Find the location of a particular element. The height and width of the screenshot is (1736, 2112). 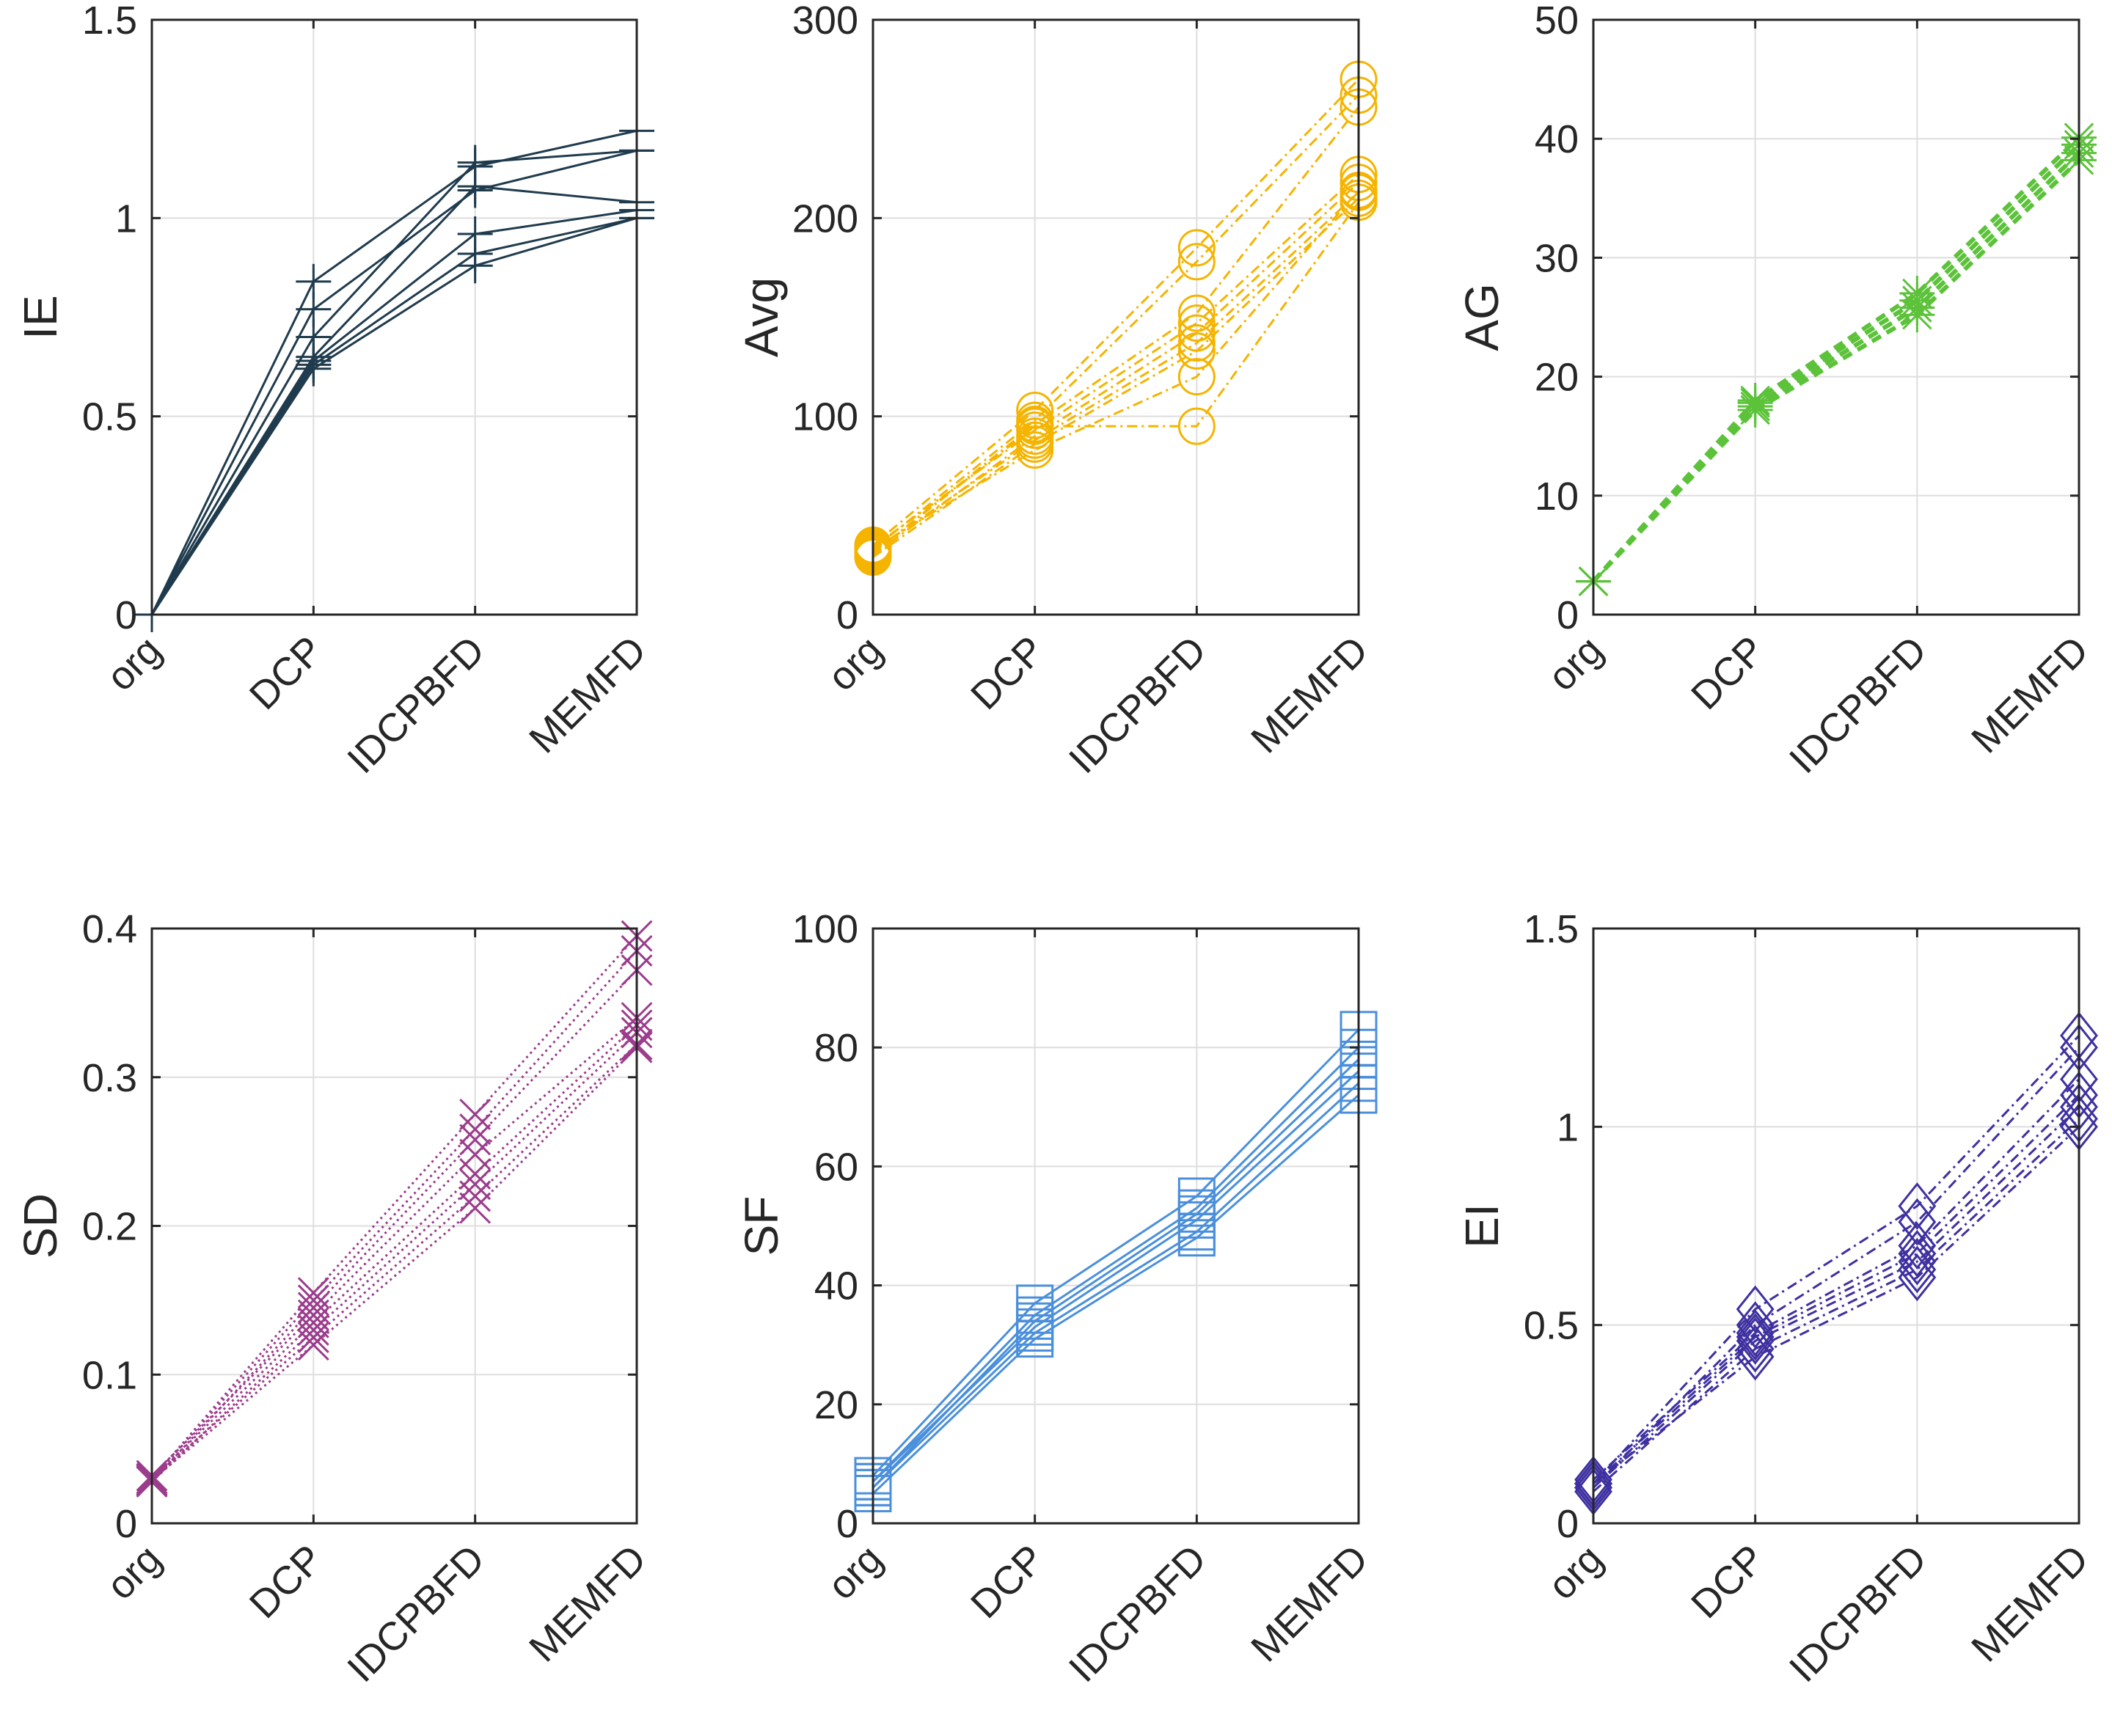

y-tick-label: 10 is located at coordinates (1557, 497).